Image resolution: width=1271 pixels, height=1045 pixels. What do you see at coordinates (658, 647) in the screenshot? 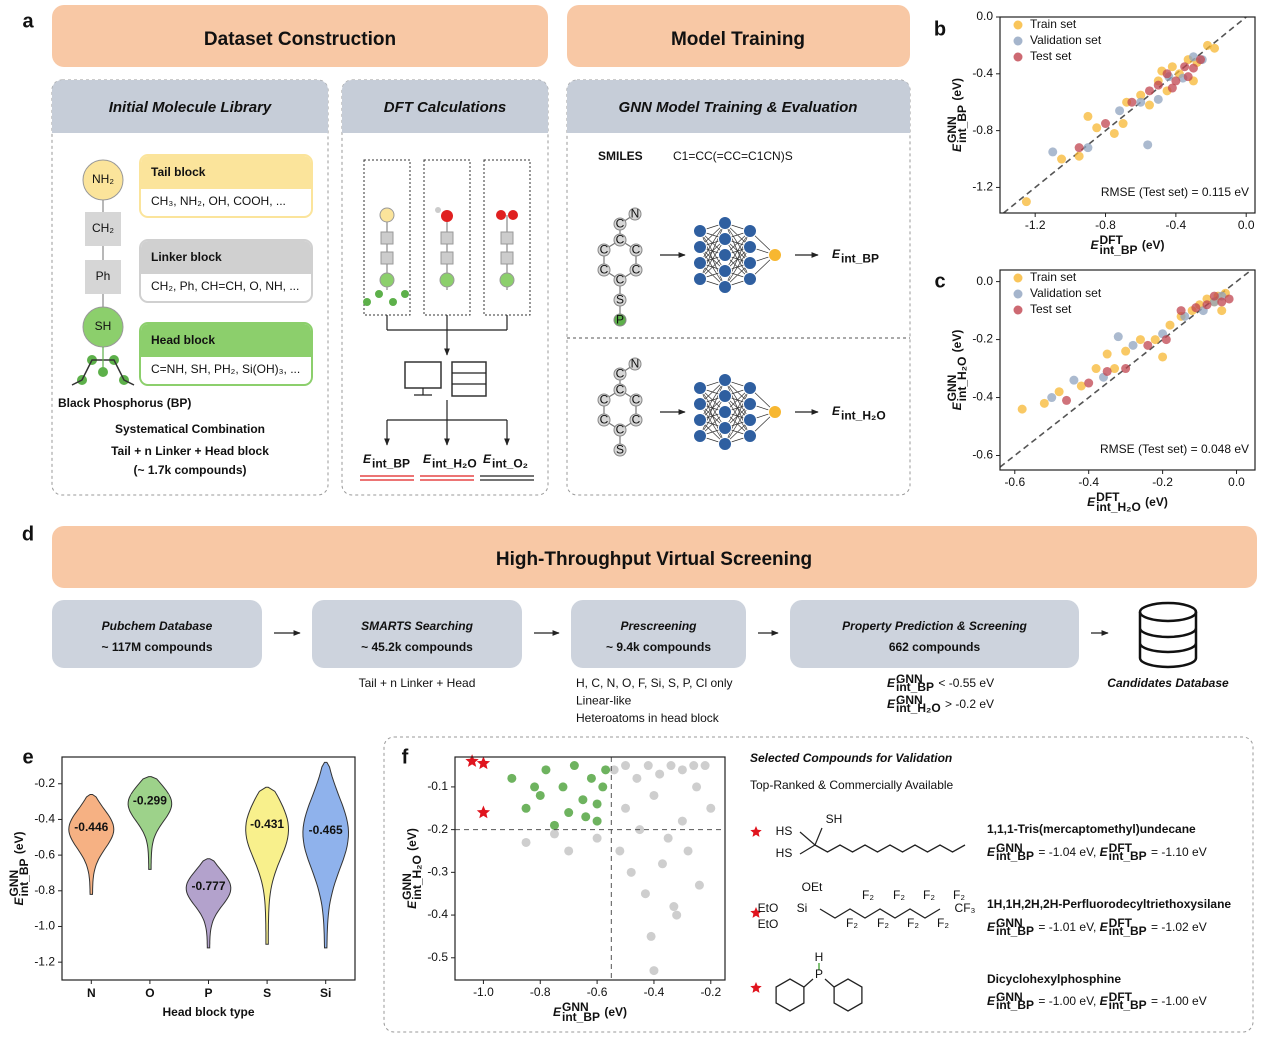
I see `step-count: ~ 9.4k compounds` at bounding box center [658, 647].